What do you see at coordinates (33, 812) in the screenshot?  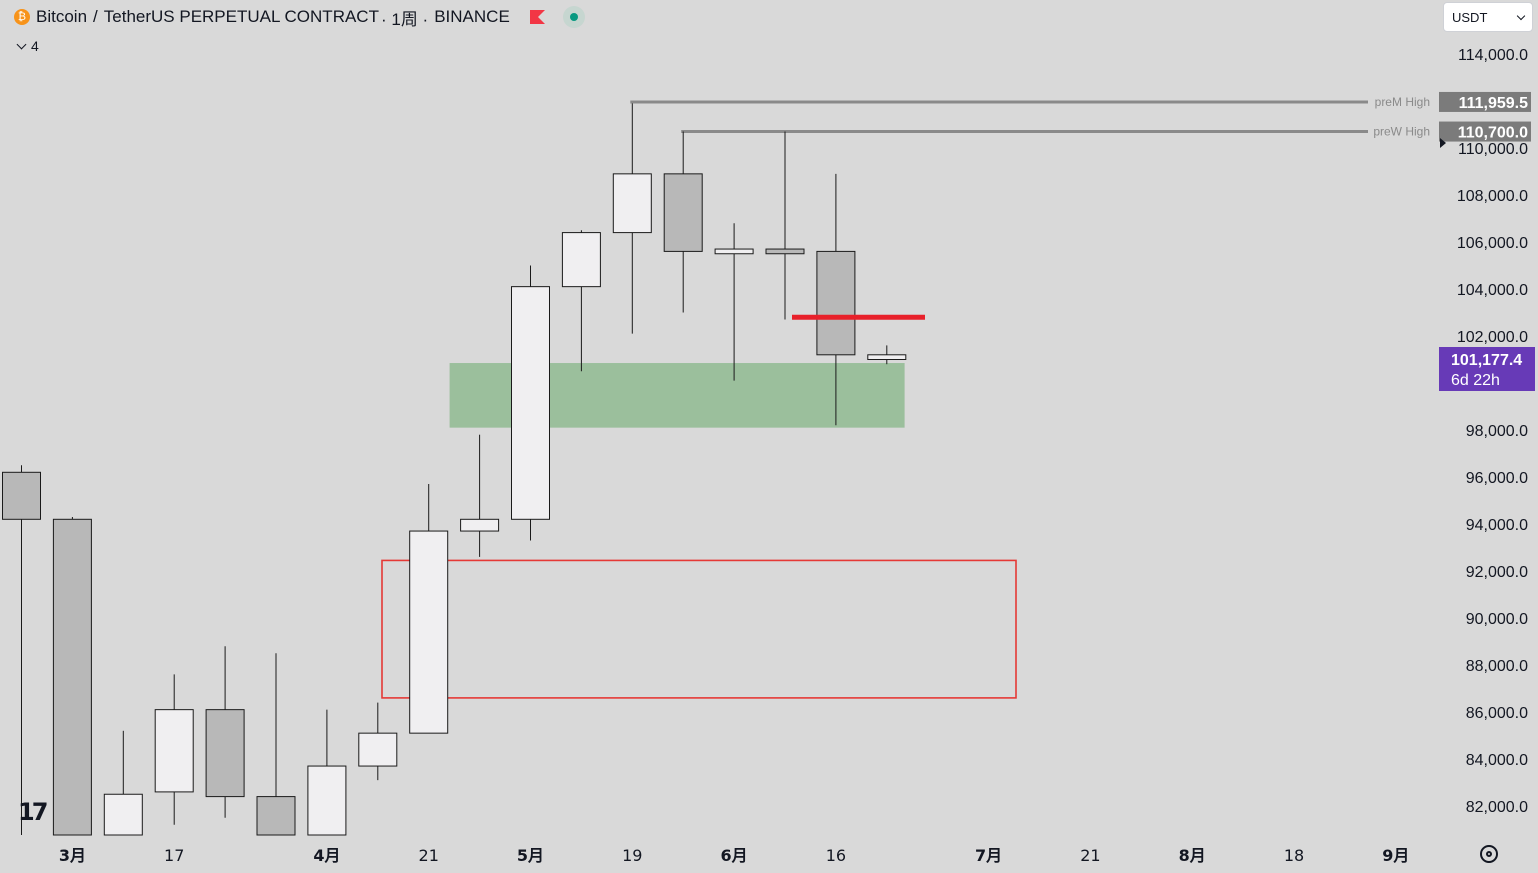 I see `tradingview-logo-icon: 17` at bounding box center [33, 812].